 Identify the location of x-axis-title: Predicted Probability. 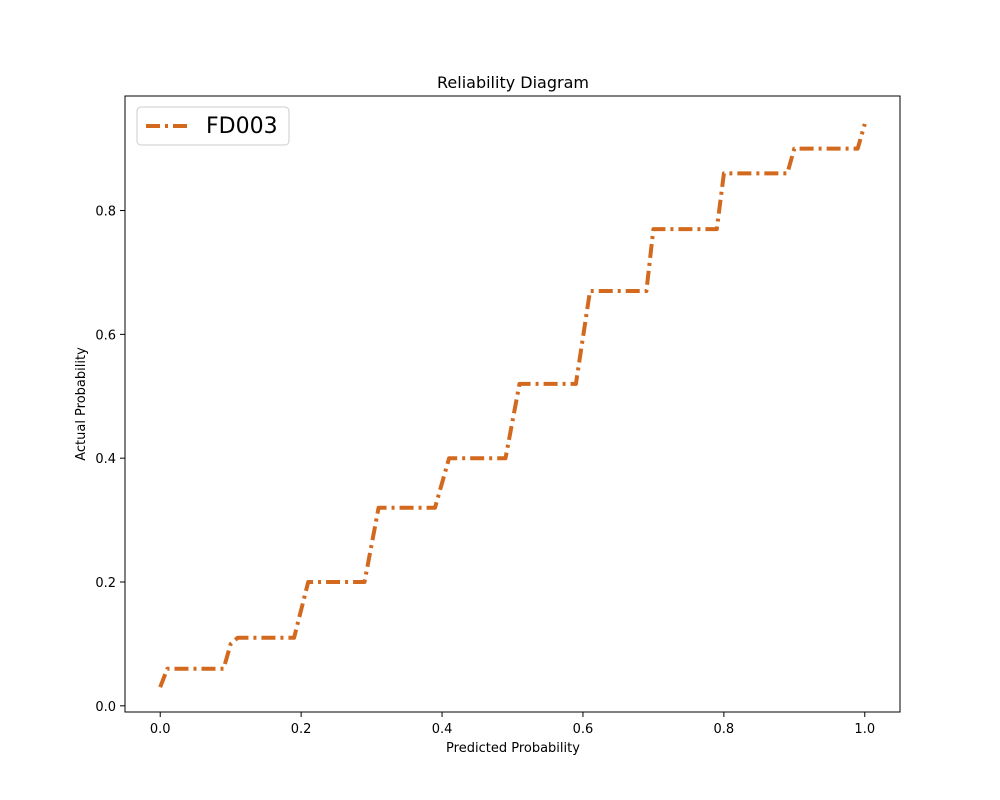
(513, 748).